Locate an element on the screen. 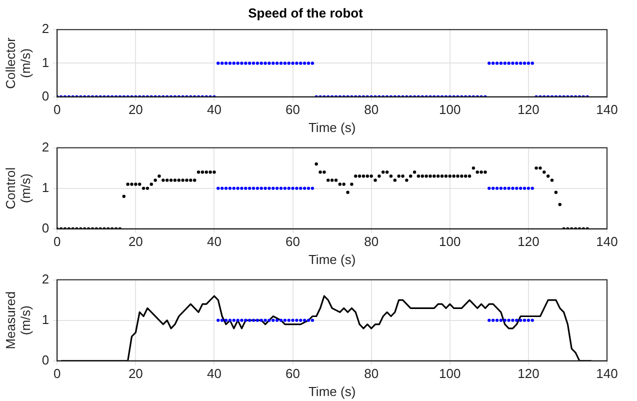 The width and height of the screenshot is (637, 401). y-axis-title: Control (m/s) is located at coordinates (18, 188).